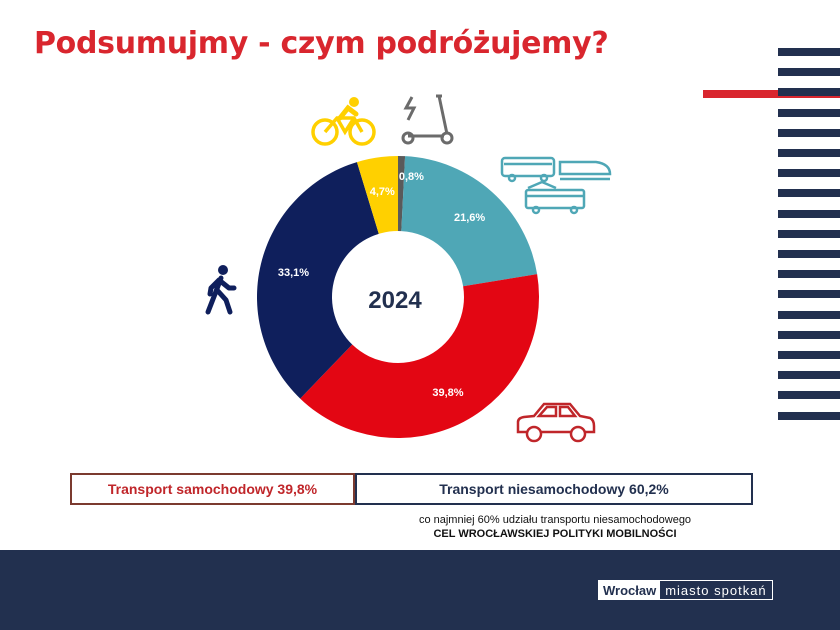  I want to click on page-title: Podsumujmy - czym podróżujemy?, so click(321, 43).